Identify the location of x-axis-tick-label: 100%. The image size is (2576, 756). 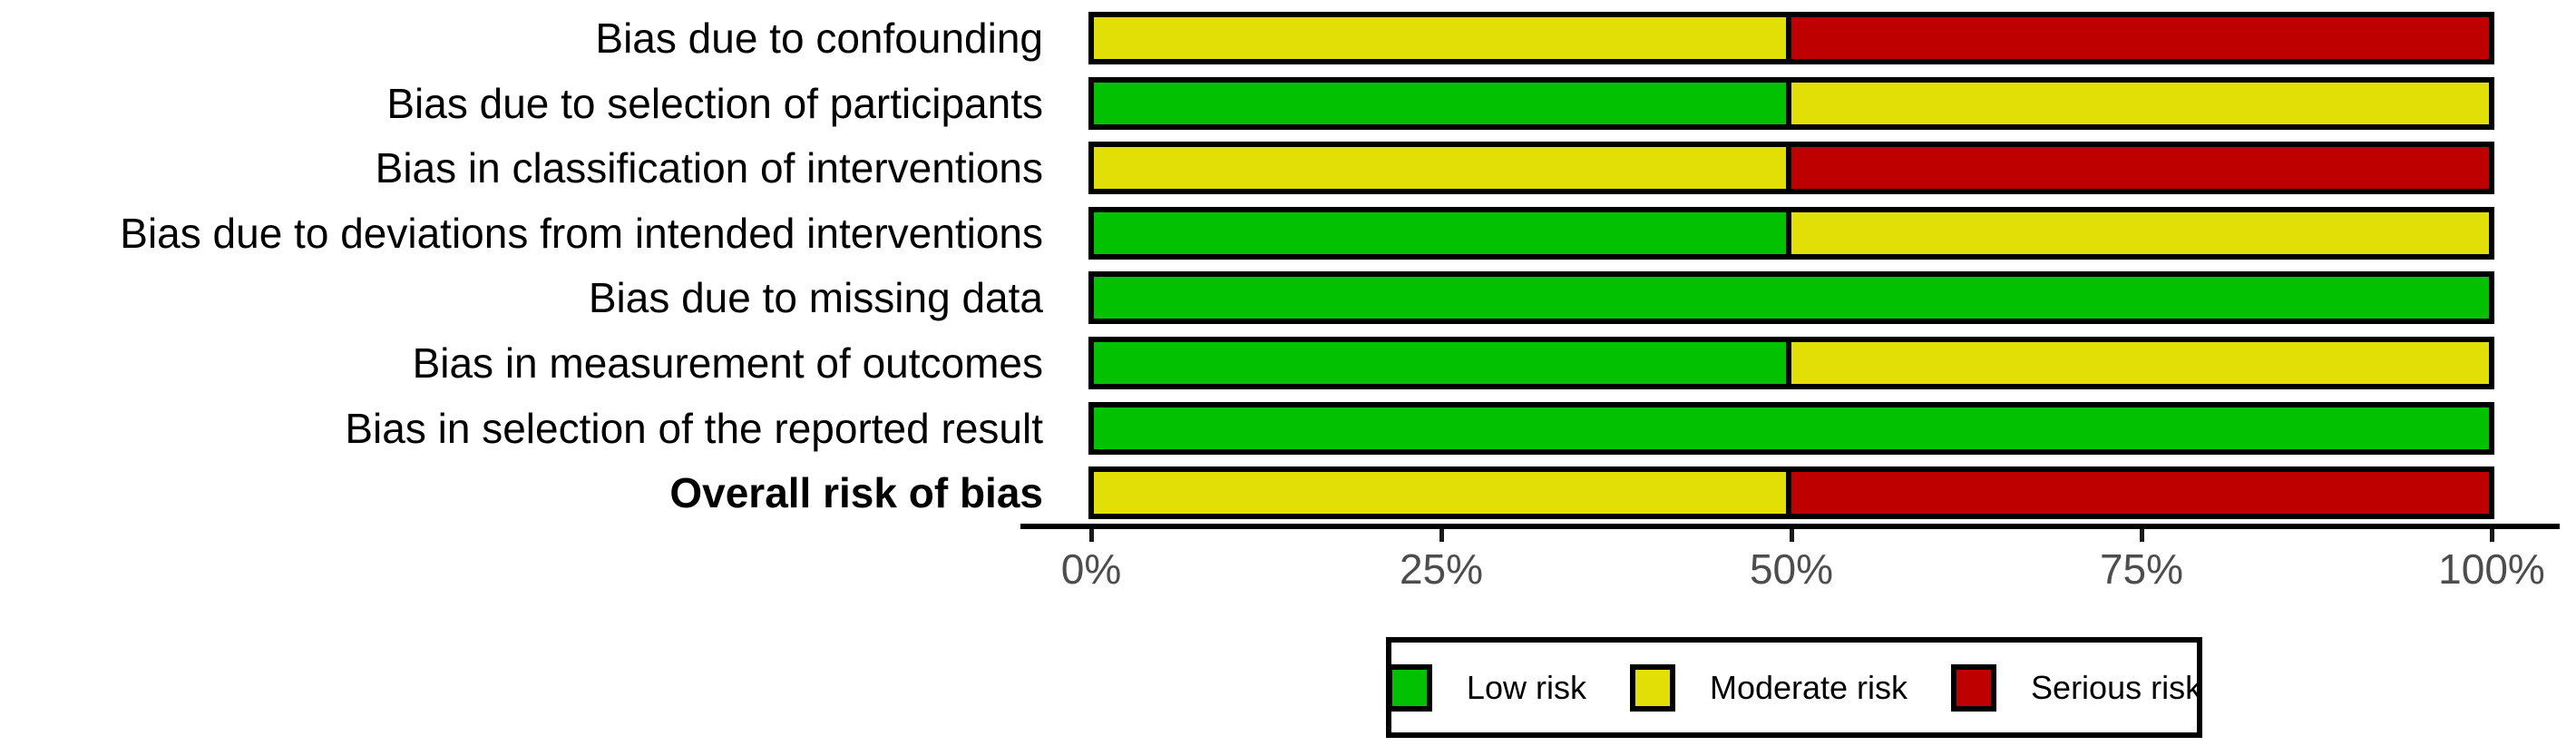
(2491, 569).